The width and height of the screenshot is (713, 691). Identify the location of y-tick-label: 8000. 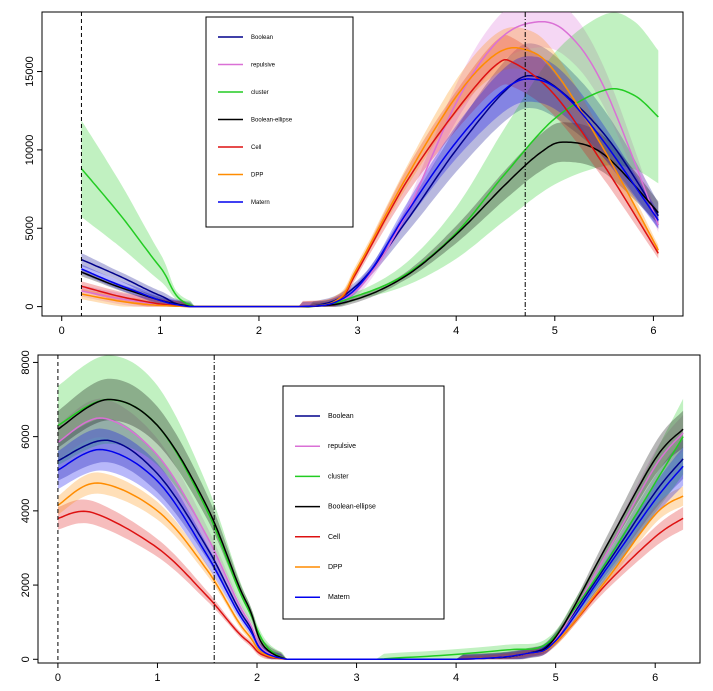
(26, 362).